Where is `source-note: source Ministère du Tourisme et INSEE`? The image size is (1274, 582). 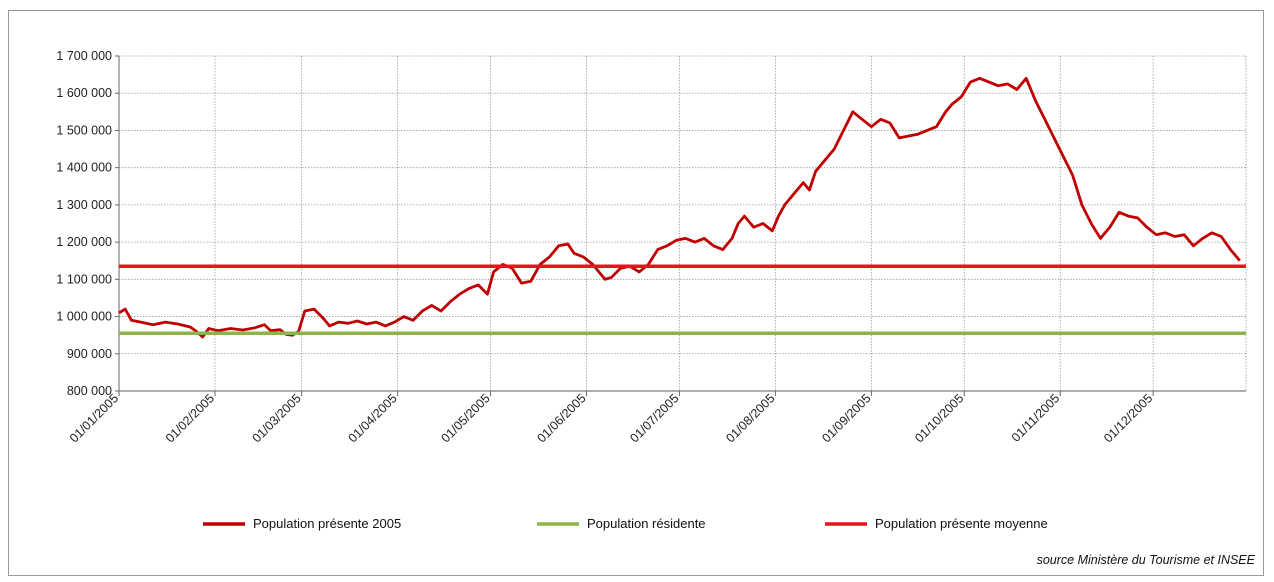
source-note: source Ministère du Tourisme et INSEE is located at coordinates (1146, 560).